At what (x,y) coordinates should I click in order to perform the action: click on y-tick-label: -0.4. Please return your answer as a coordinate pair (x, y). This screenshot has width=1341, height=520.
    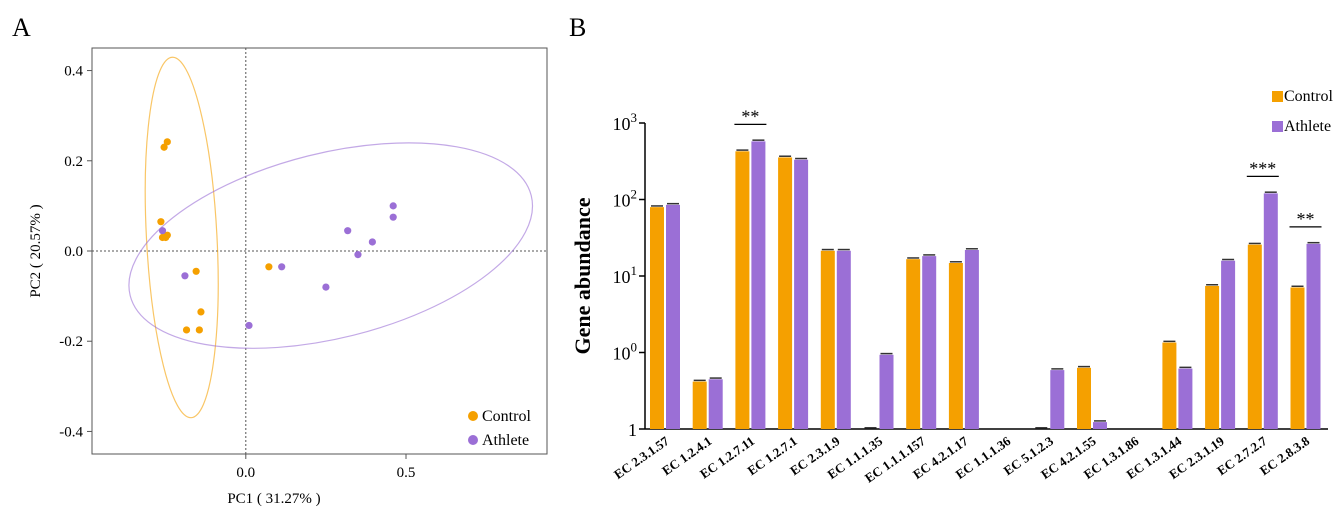
    Looking at the image, I should click on (71, 432).